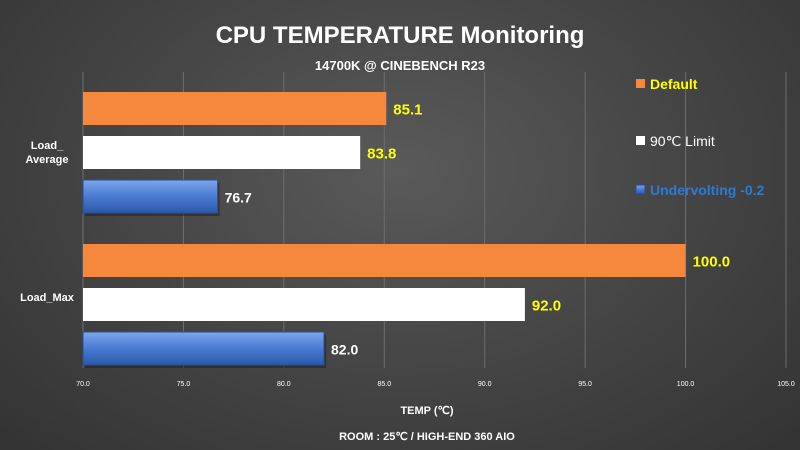 This screenshot has width=800, height=450. What do you see at coordinates (712, 262) in the screenshot?
I see `data-label: 100.0` at bounding box center [712, 262].